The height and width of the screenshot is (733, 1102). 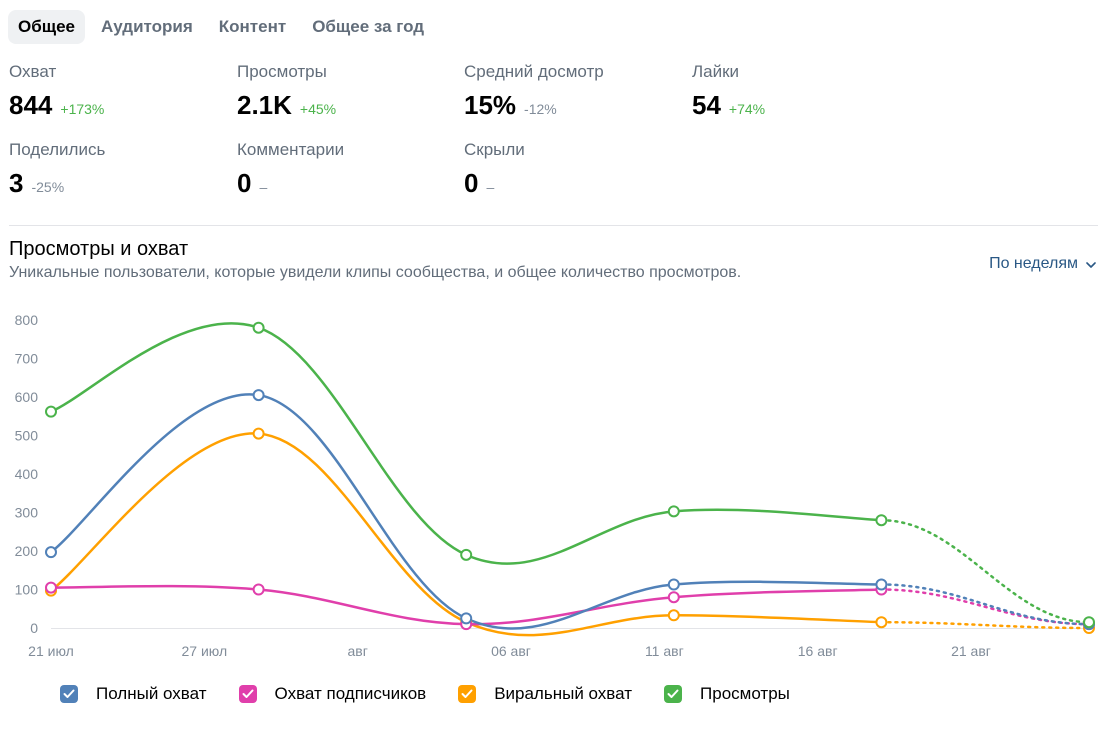 I want to click on legend-label: Полный охват, so click(x=151, y=693).